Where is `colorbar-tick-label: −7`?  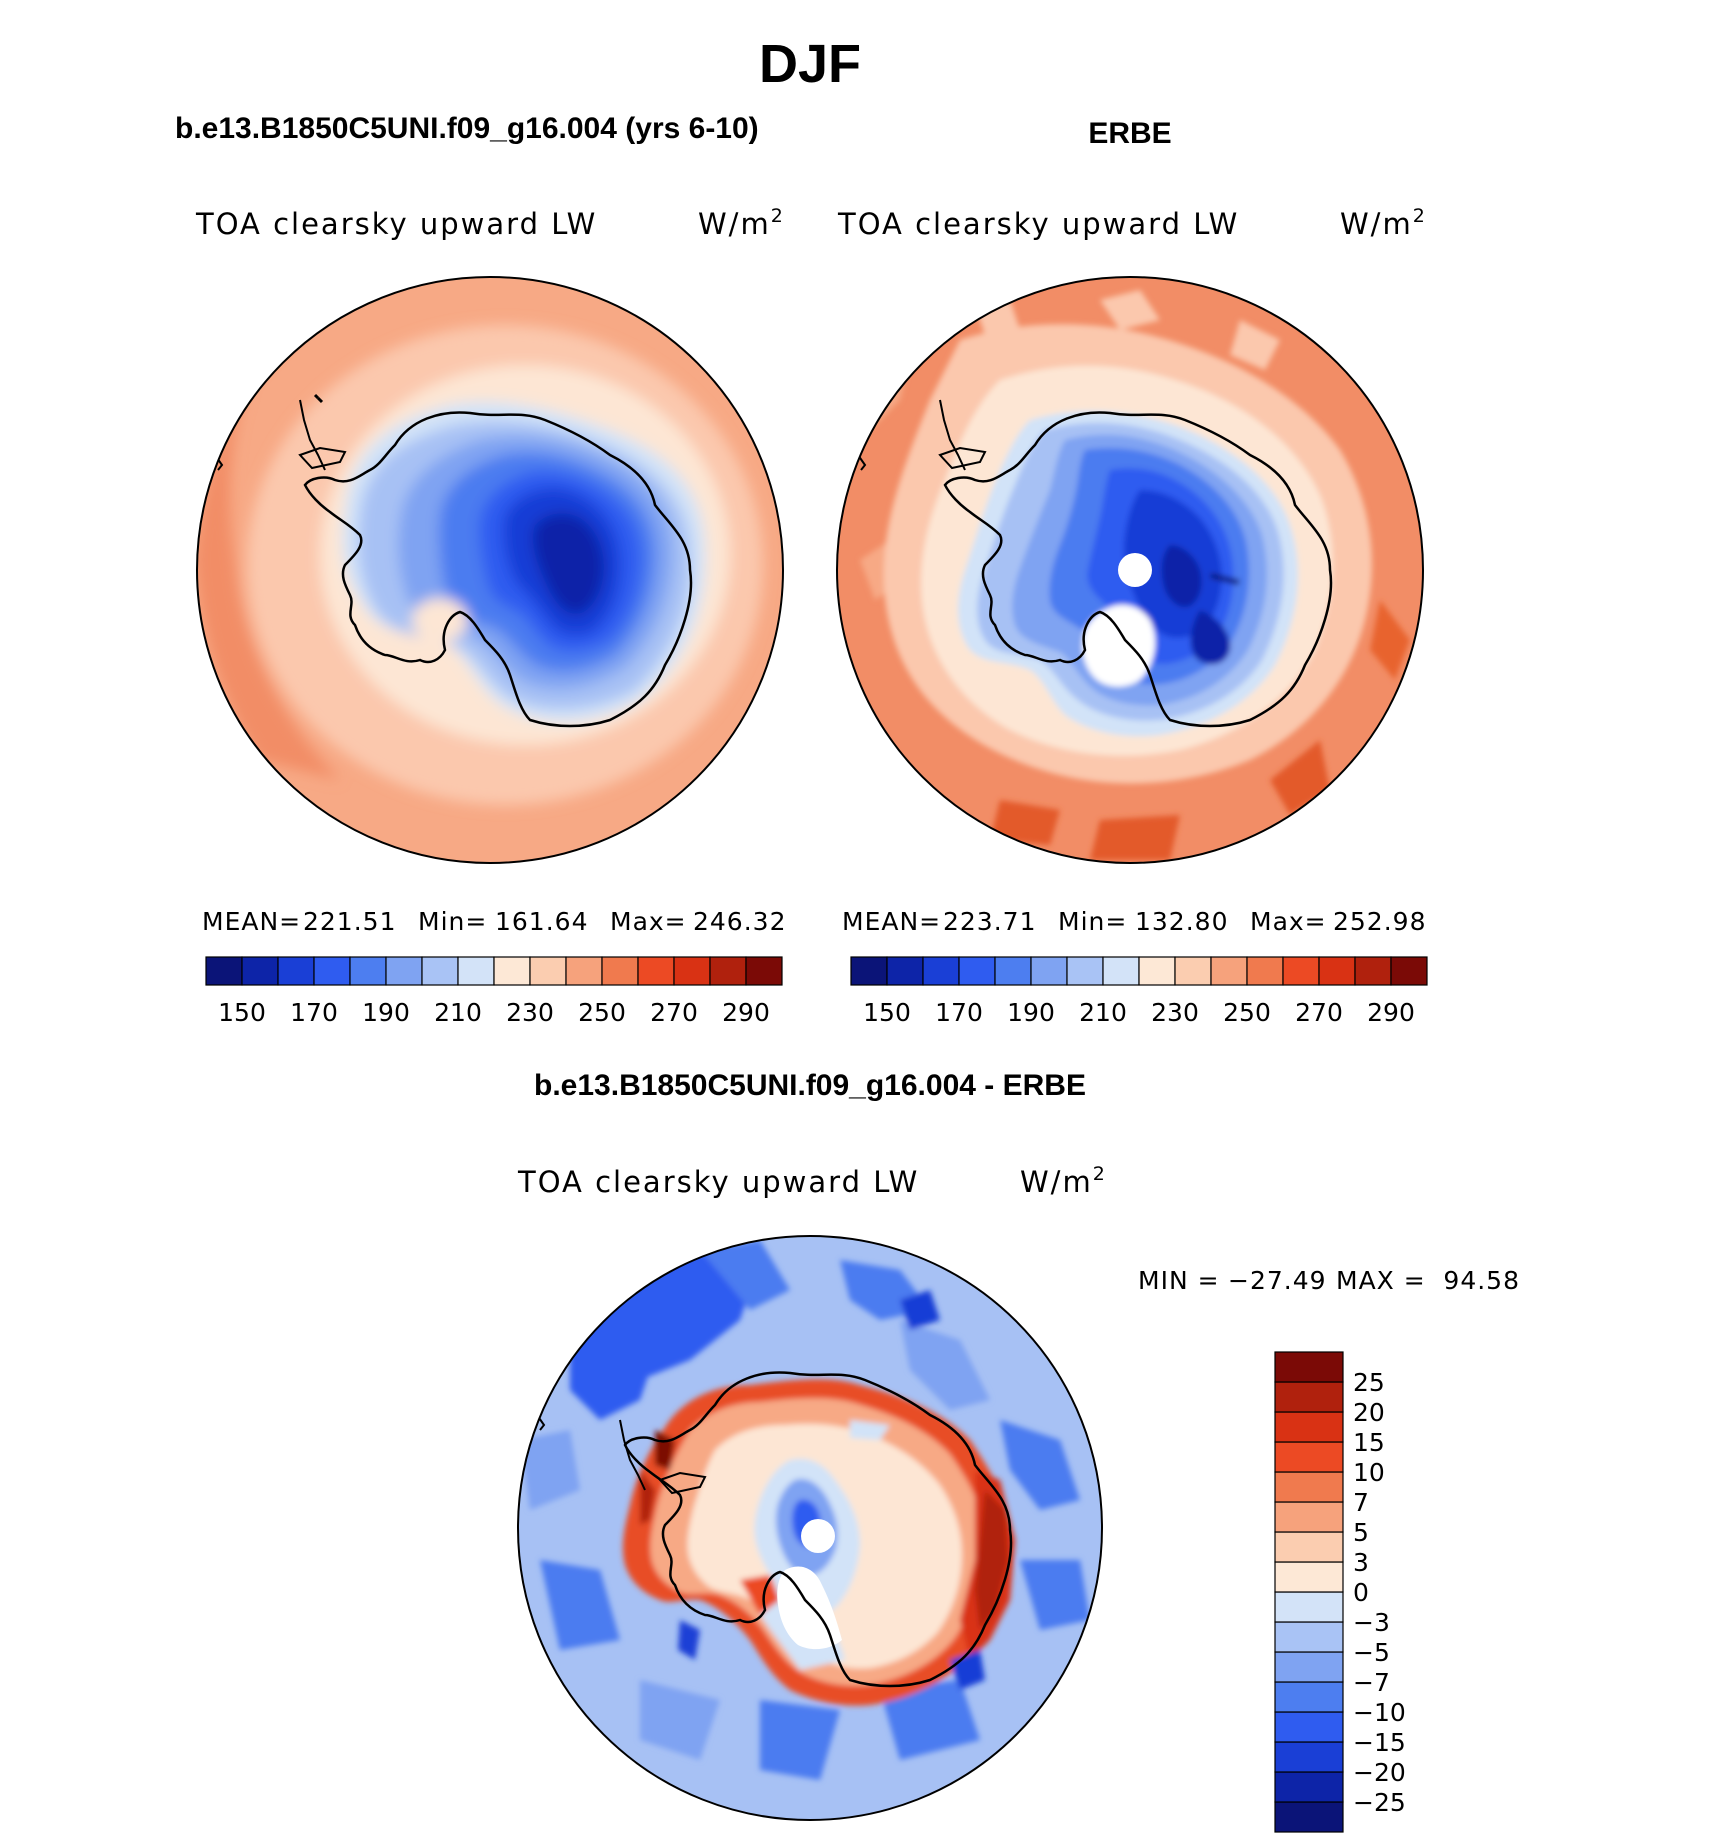 colorbar-tick-label: −7 is located at coordinates (1371, 1682).